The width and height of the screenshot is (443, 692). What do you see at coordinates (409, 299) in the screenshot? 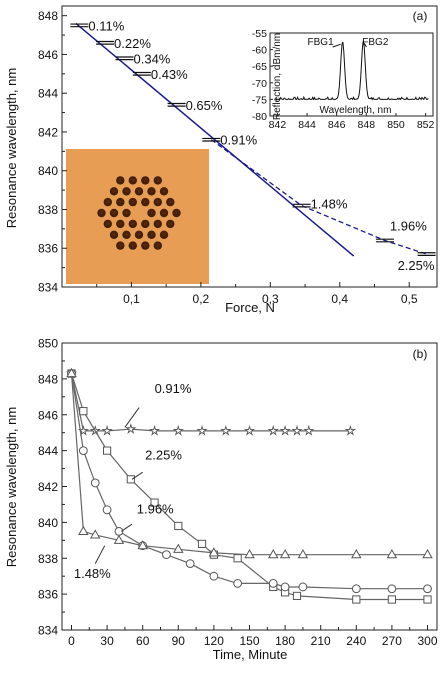
I see `x-tick-label-a: 0,5` at bounding box center [409, 299].